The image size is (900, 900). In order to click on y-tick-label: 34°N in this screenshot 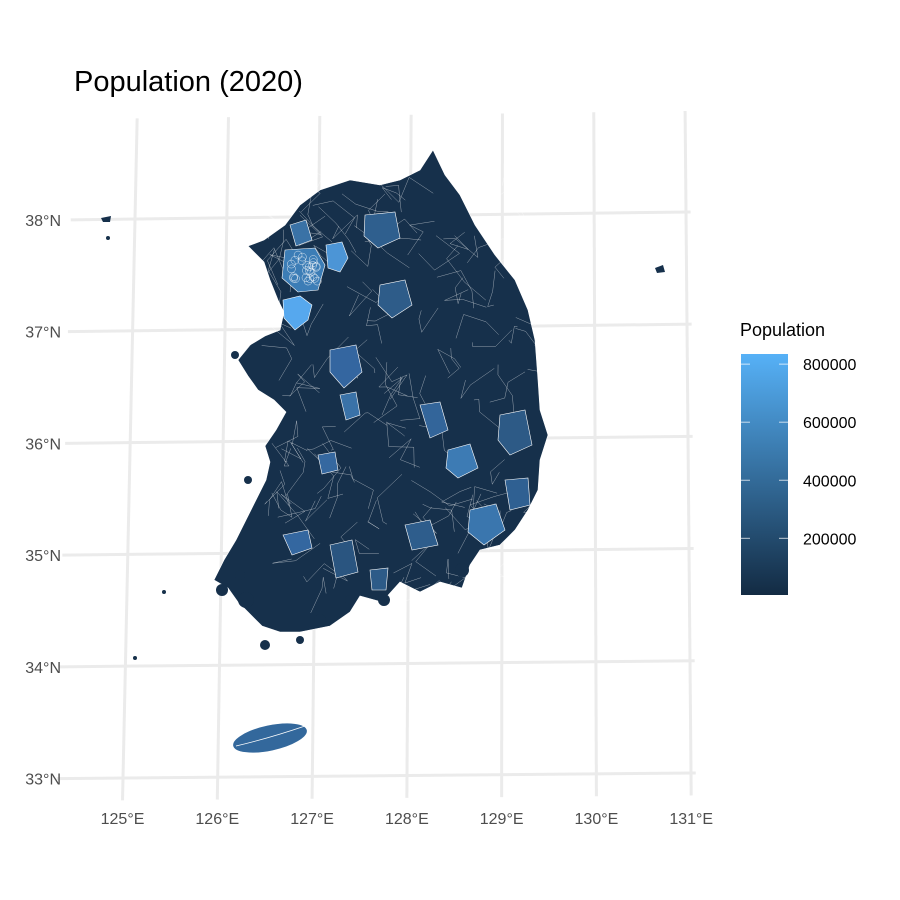, I will do `click(43, 668)`.